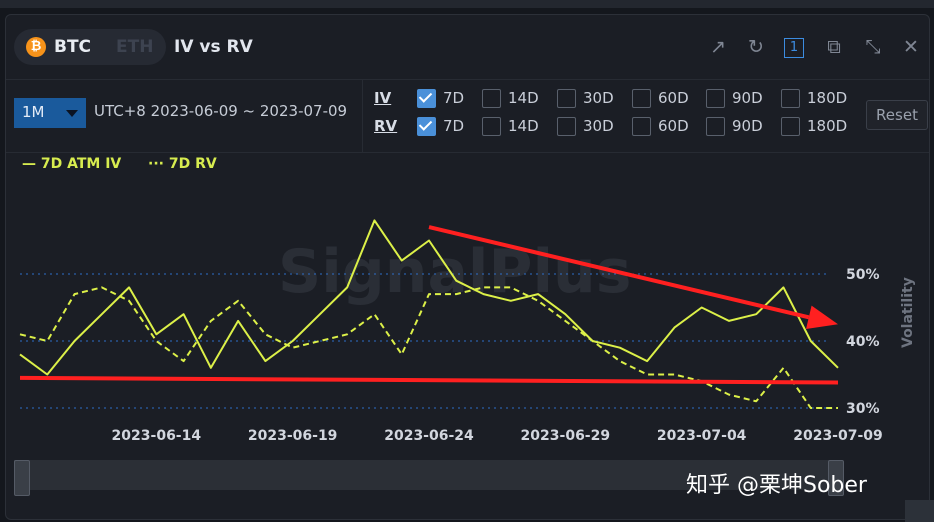 This screenshot has width=934, height=522. Describe the element at coordinates (827, 98) in the screenshot. I see `iv-180d-label: 180D` at that location.